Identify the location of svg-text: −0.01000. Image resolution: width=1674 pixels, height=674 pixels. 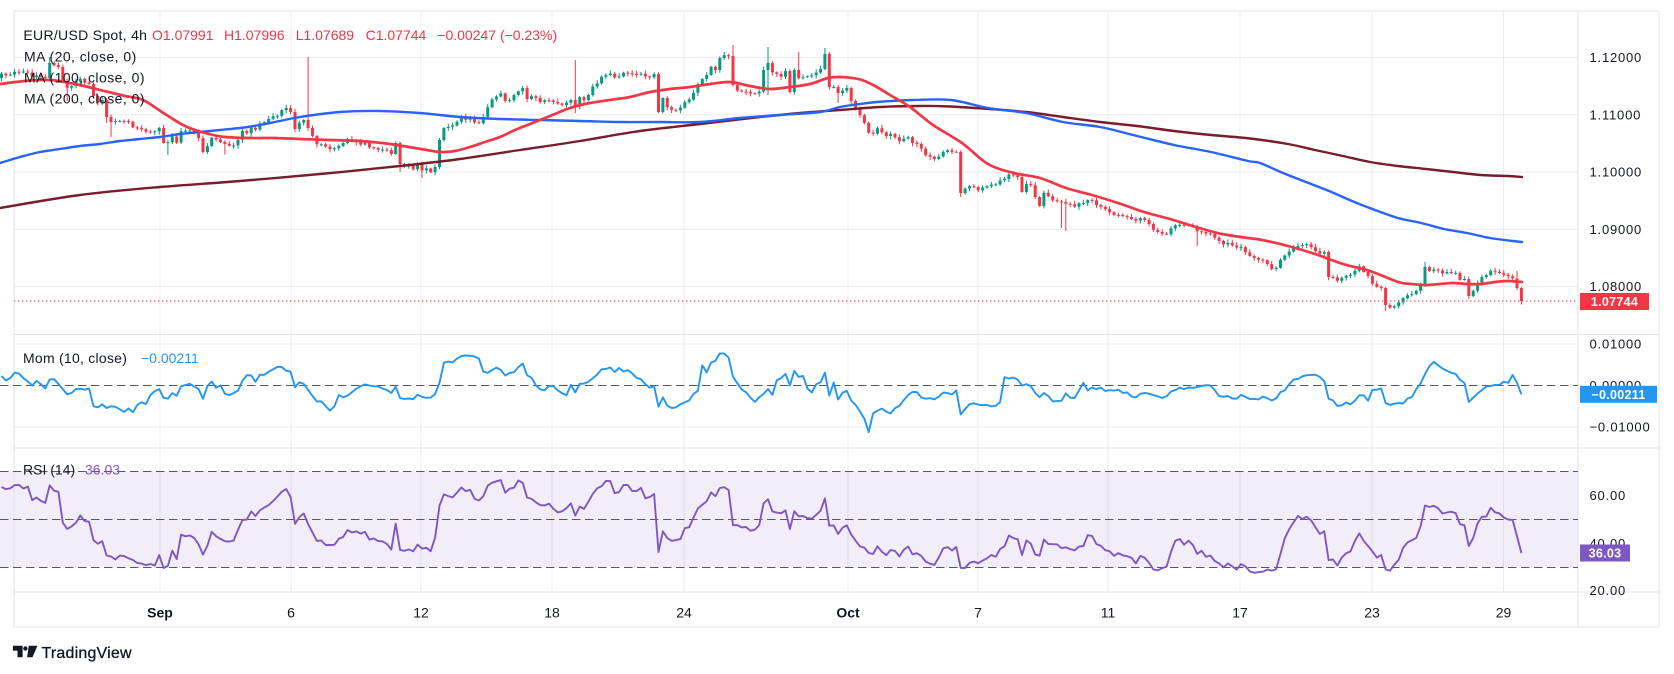
(1620, 427).